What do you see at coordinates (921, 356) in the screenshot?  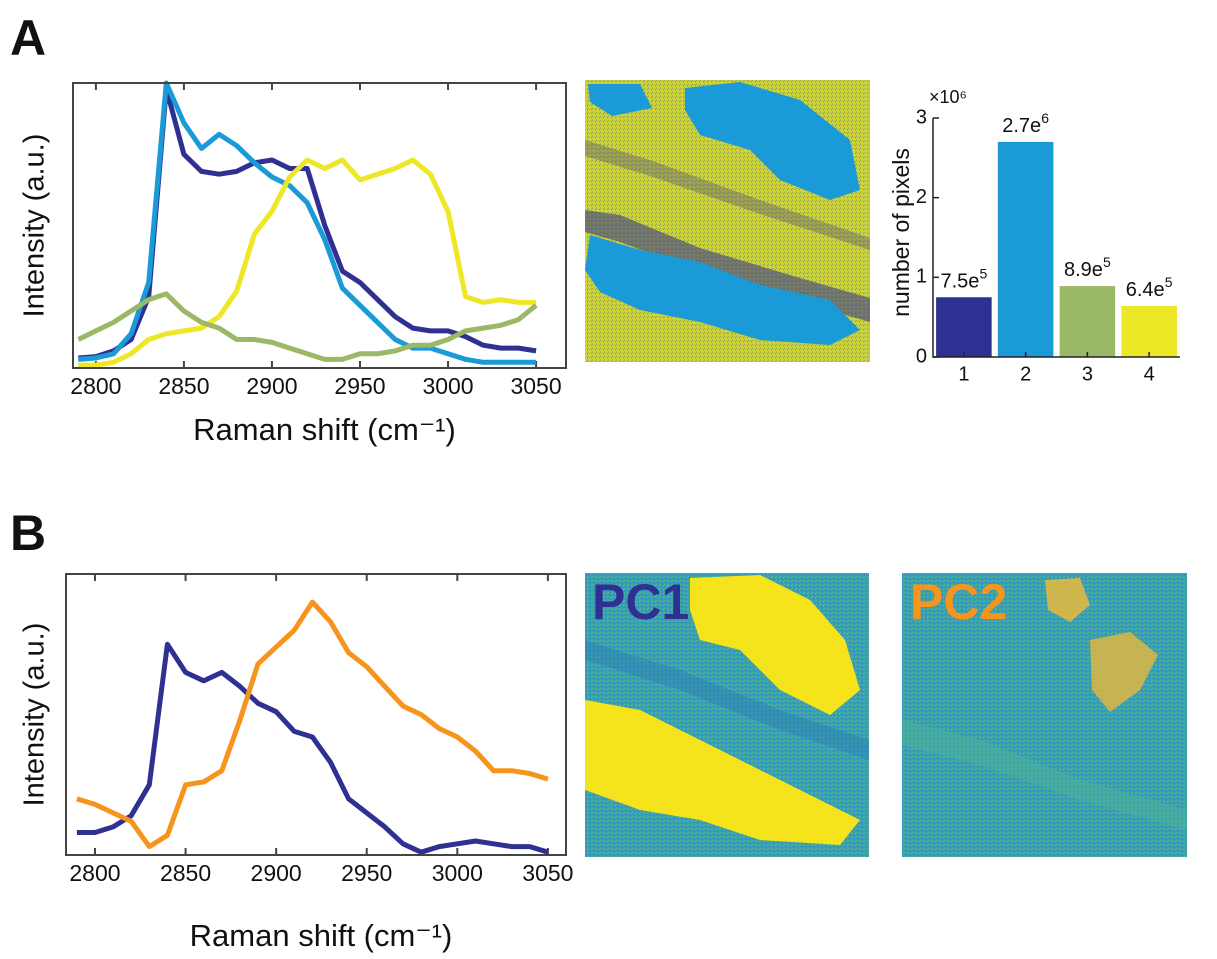 I see `y-tick-label: 0` at bounding box center [921, 356].